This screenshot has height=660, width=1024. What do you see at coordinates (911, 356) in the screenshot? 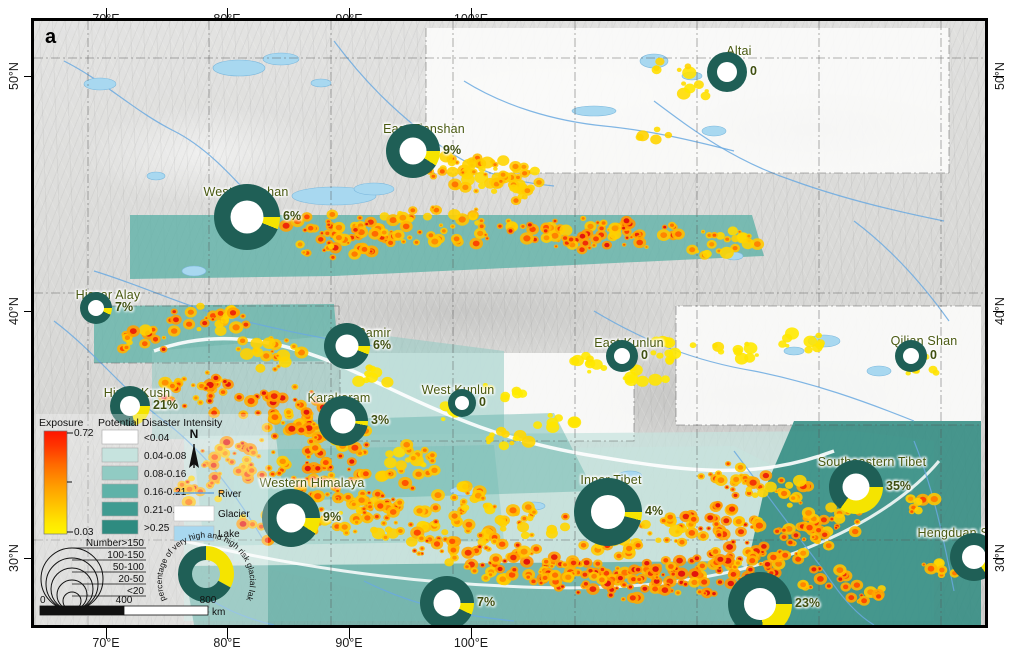
I see `donut-hole-qilian-shan` at bounding box center [911, 356].